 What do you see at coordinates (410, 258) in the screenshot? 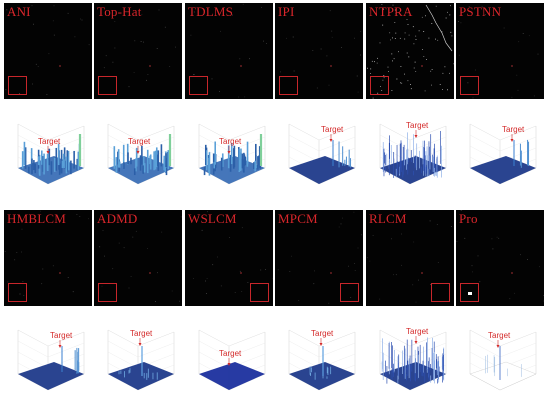
I see `result-image-panel: RLCM` at bounding box center [410, 258].